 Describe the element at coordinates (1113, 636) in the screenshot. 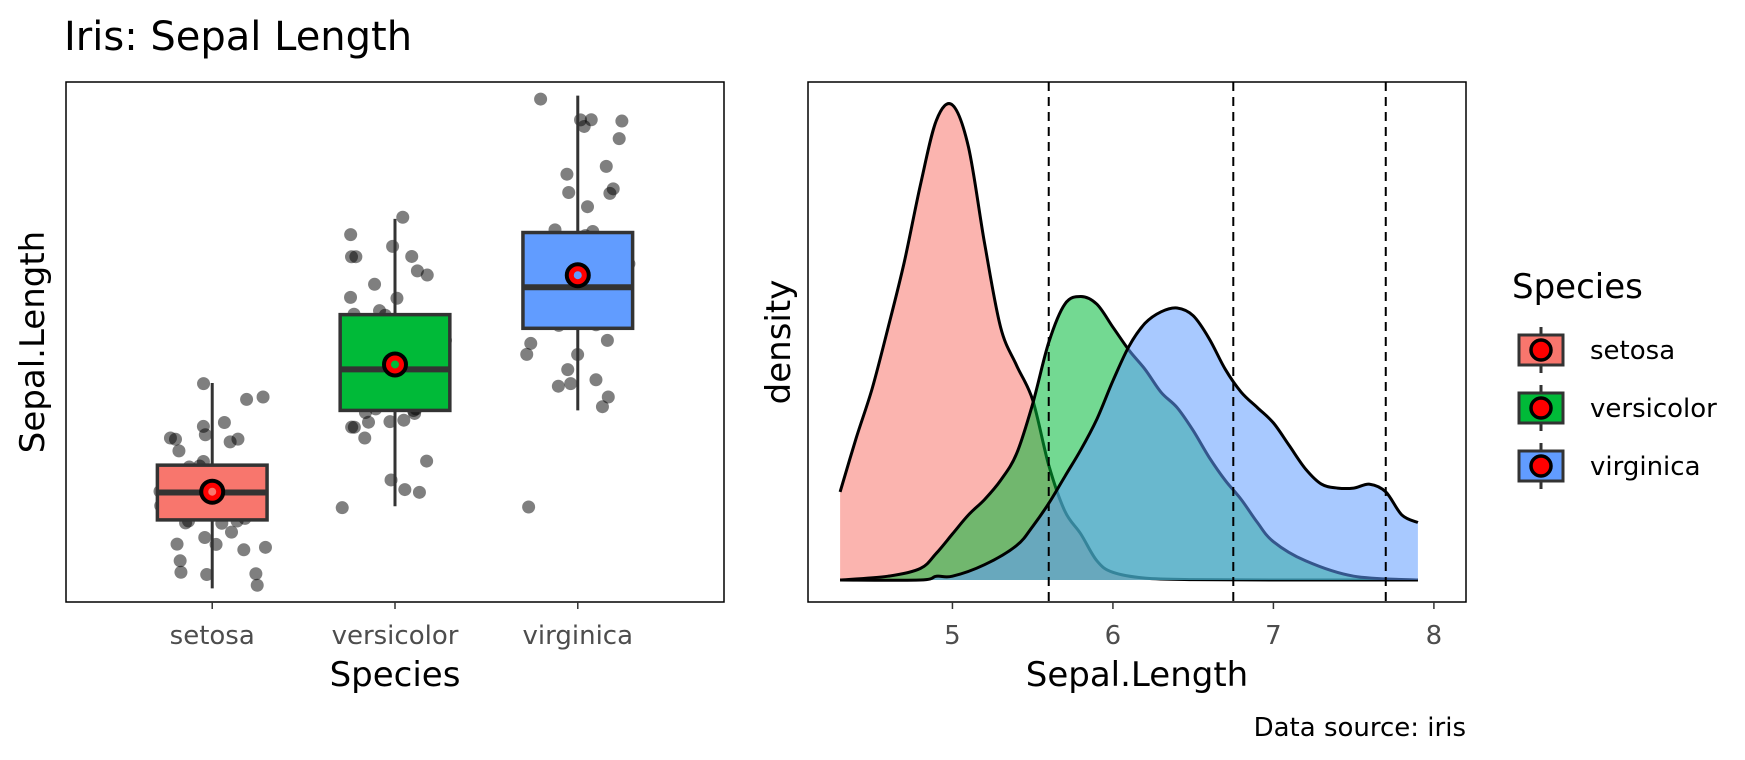

I see `density-x-tick-label: 6` at that location.